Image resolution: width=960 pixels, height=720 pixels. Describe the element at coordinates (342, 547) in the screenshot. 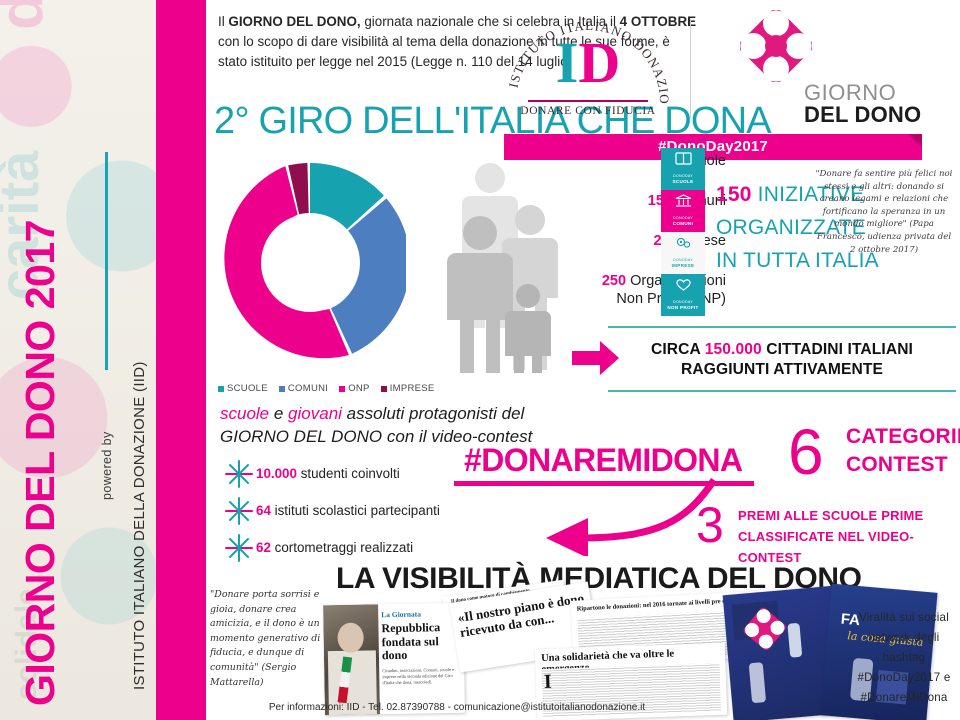

I see `bullet-label-3: cortometraggi realizzati` at that location.